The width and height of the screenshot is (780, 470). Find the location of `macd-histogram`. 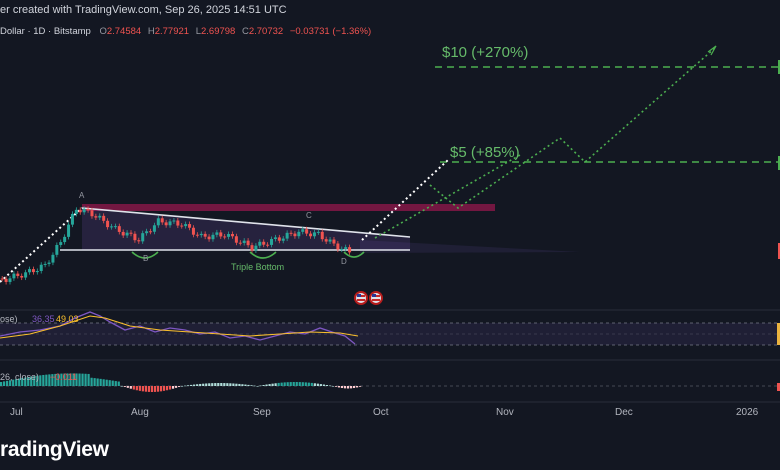

macd-histogram is located at coordinates (181, 382).